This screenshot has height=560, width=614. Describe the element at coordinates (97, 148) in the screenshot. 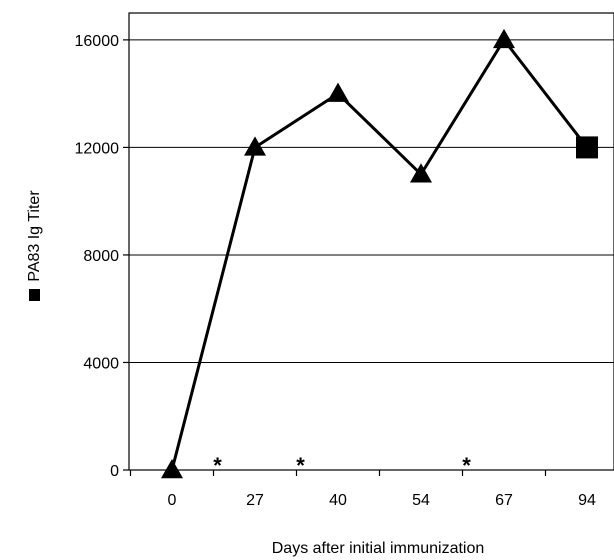

I see `y-tick-label: 12000` at that location.